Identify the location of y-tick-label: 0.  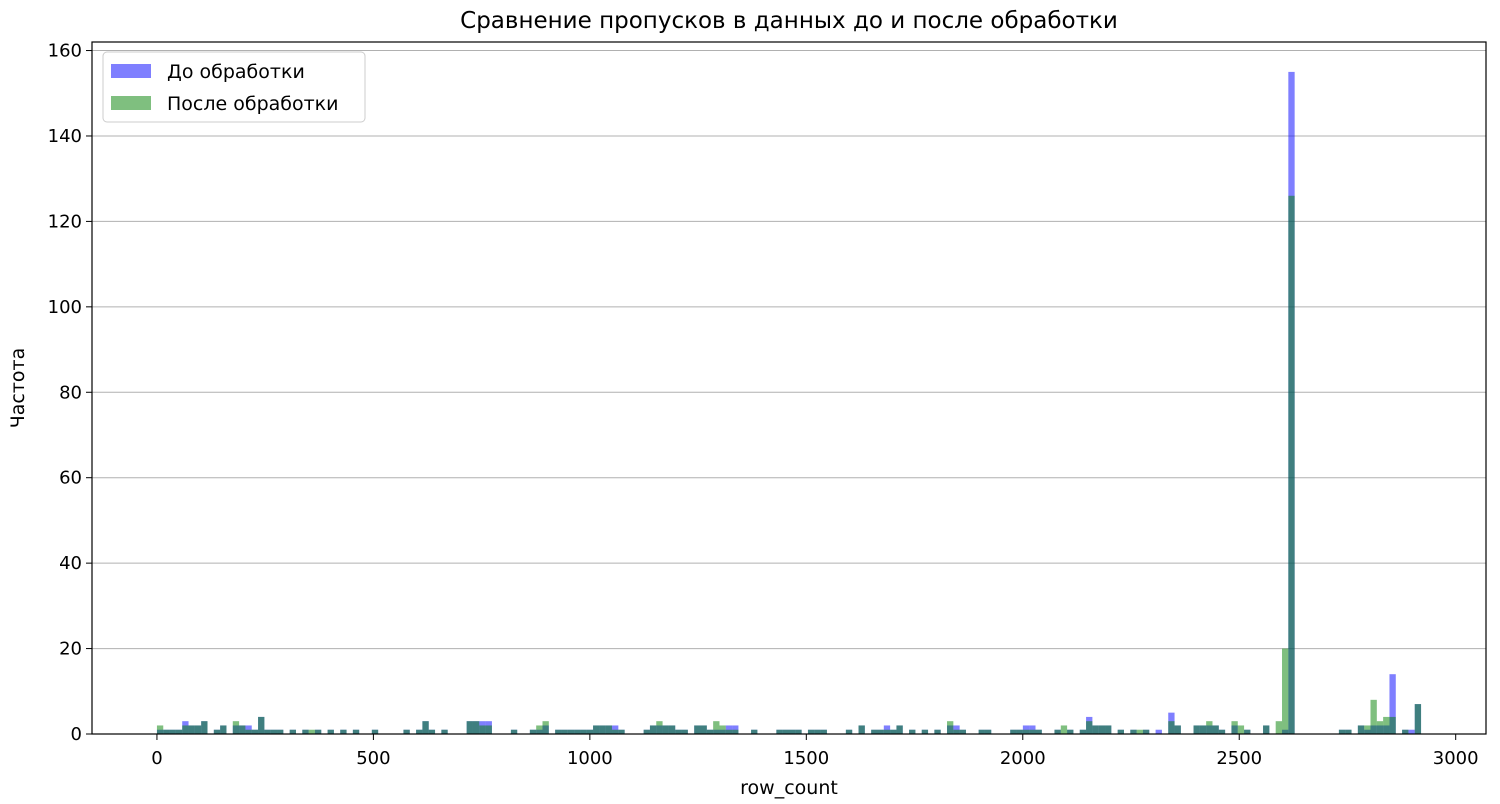
(76, 734).